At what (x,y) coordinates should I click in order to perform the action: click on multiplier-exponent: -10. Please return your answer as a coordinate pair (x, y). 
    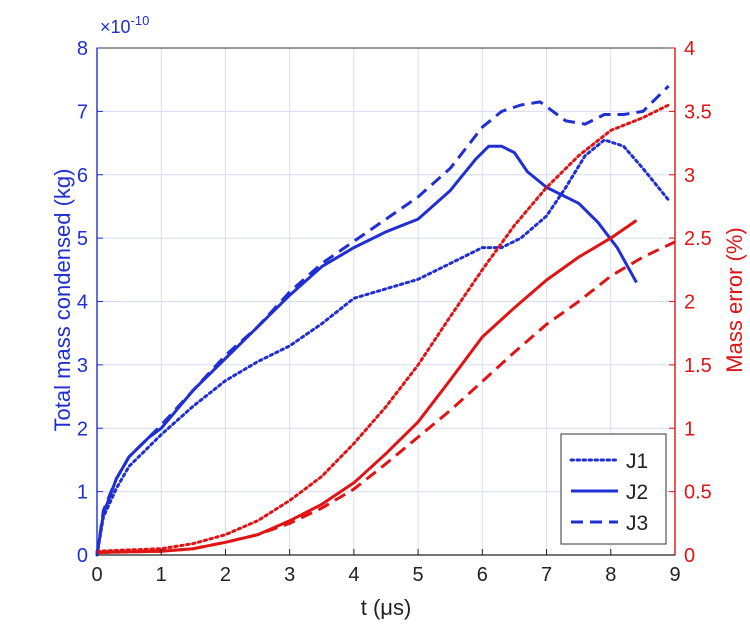
    Looking at the image, I should click on (140, 20).